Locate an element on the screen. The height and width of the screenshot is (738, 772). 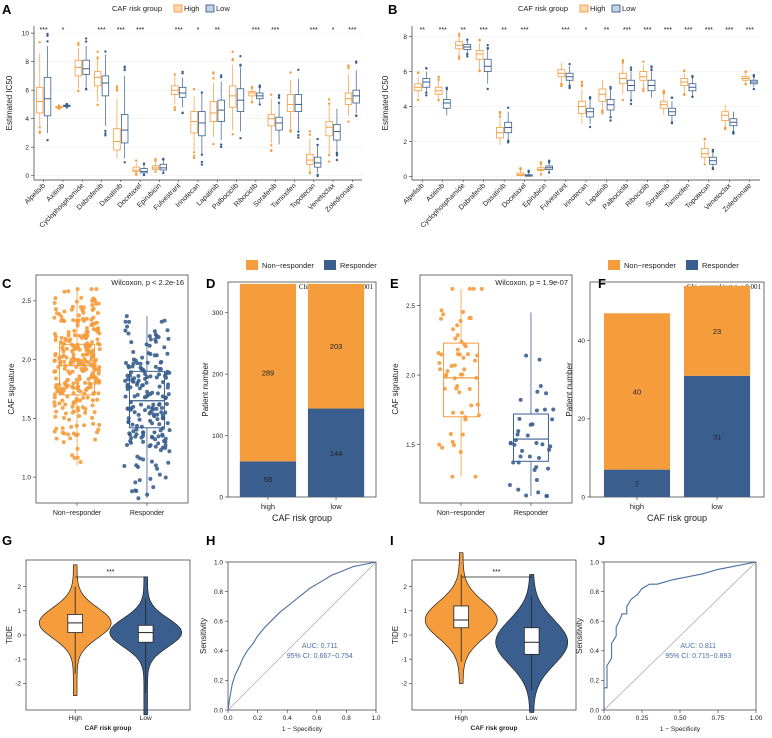
panel-J-diagonal is located at coordinates (680, 636).